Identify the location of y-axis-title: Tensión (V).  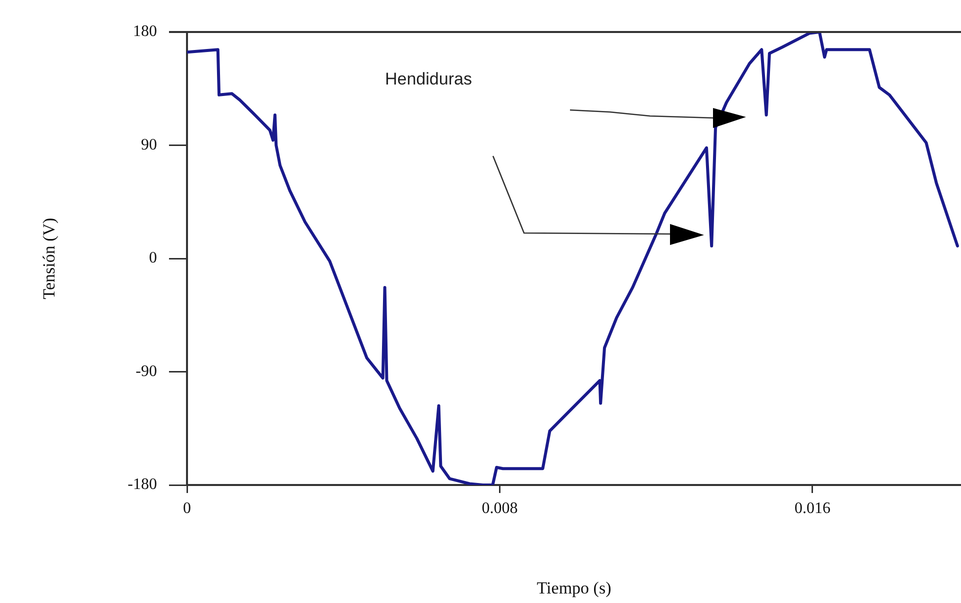
(49, 259).